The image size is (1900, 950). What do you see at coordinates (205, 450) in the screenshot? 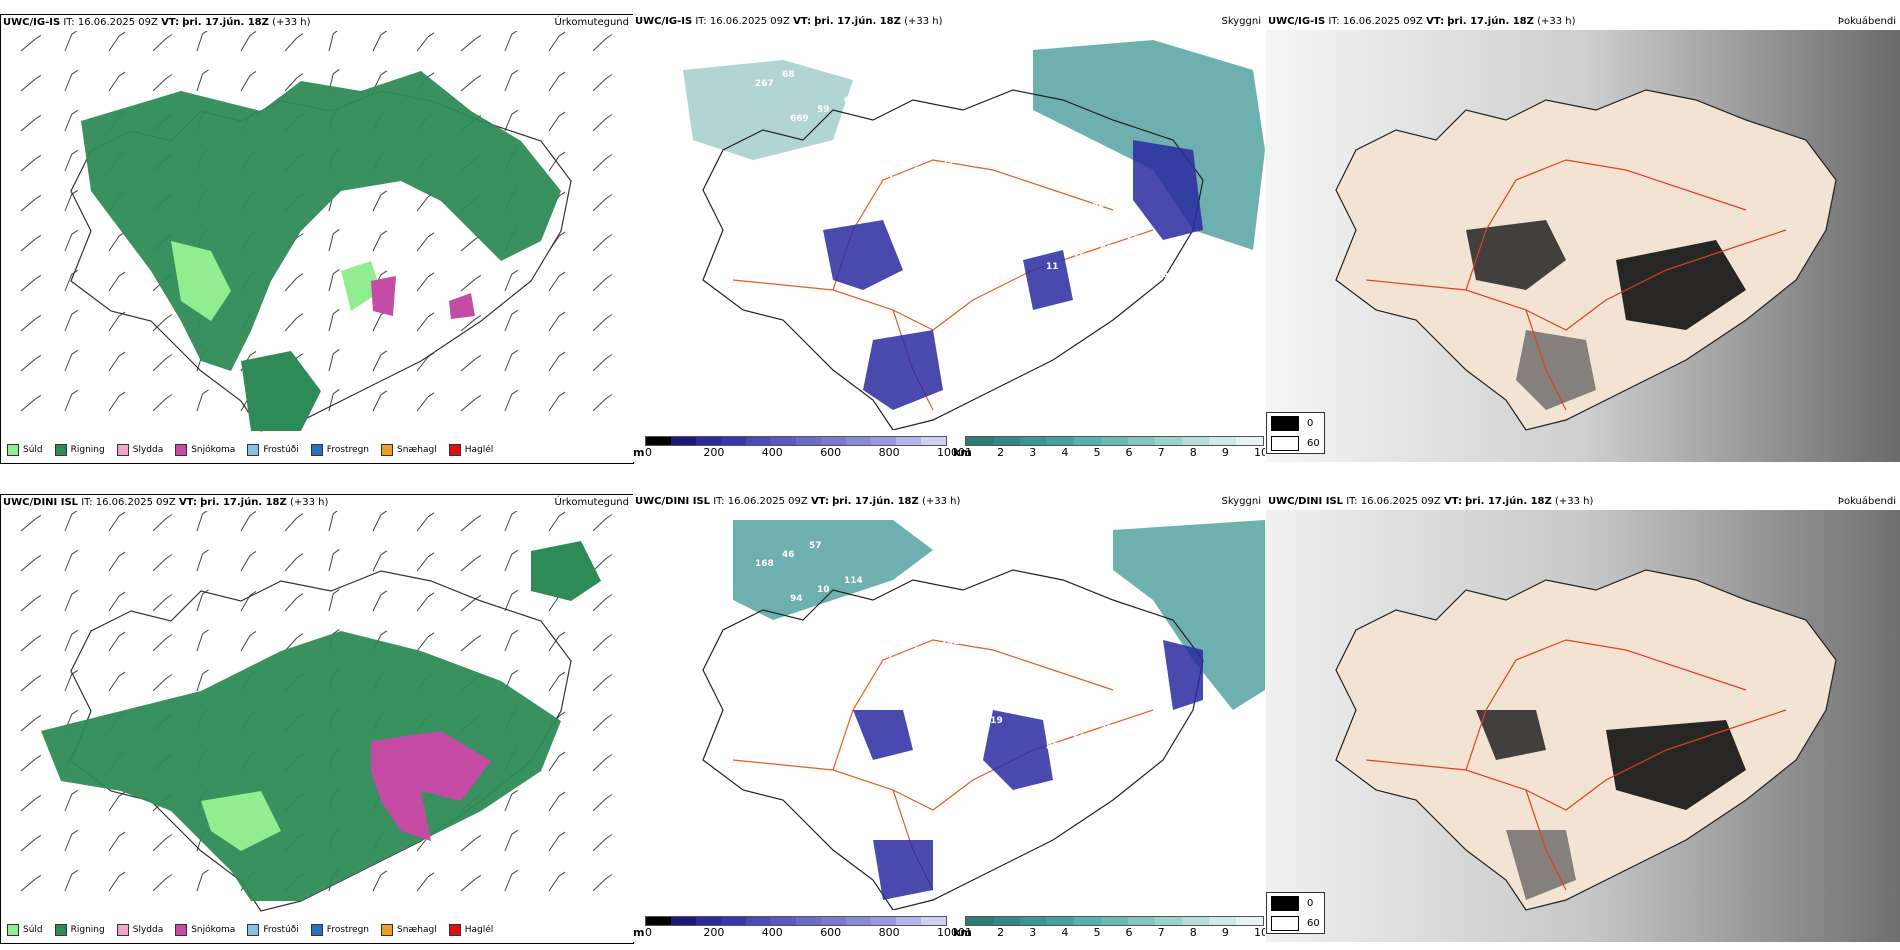
I see `legend-item: Snjókoma` at bounding box center [205, 450].